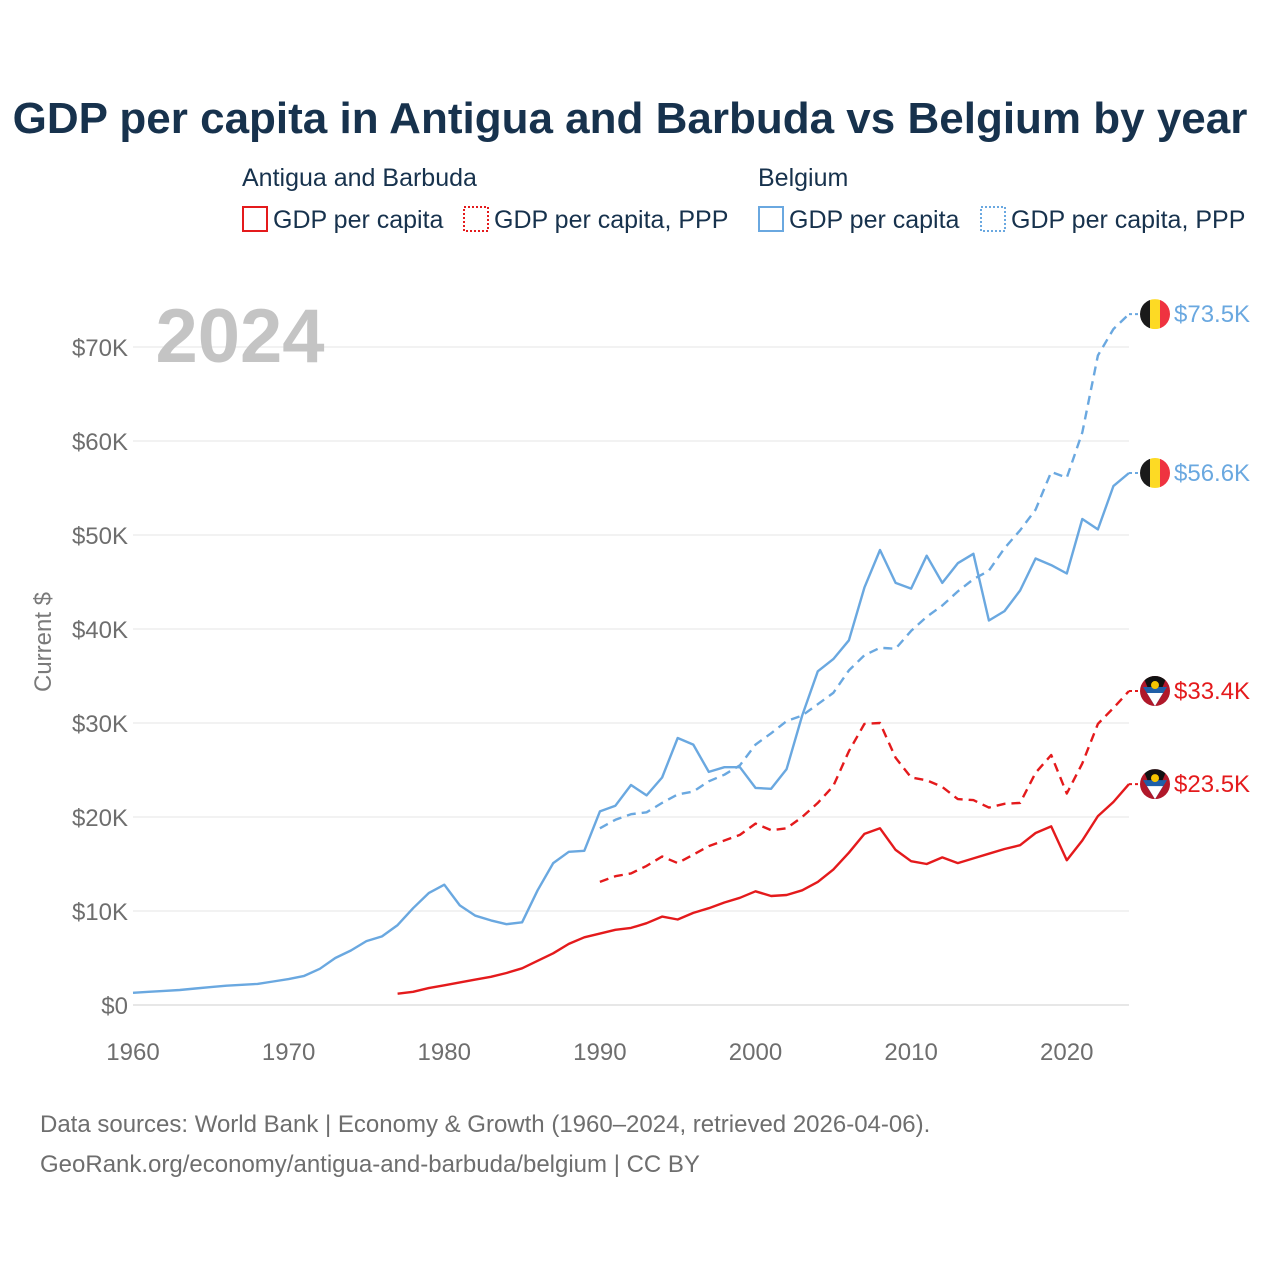 This screenshot has height=1280, width=1280. Describe the element at coordinates (755, 1052) in the screenshot. I see `x-tick-label: 2000` at that location.